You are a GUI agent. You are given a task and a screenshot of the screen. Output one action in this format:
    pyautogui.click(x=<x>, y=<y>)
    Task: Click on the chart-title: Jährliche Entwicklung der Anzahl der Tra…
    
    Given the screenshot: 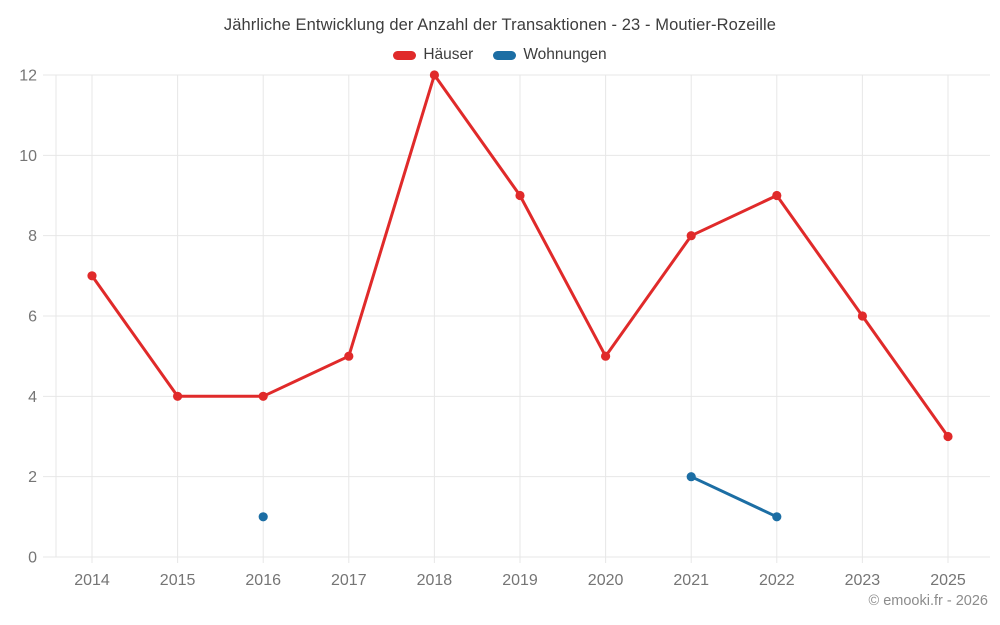 What is the action you would take?
    pyautogui.click(x=500, y=25)
    